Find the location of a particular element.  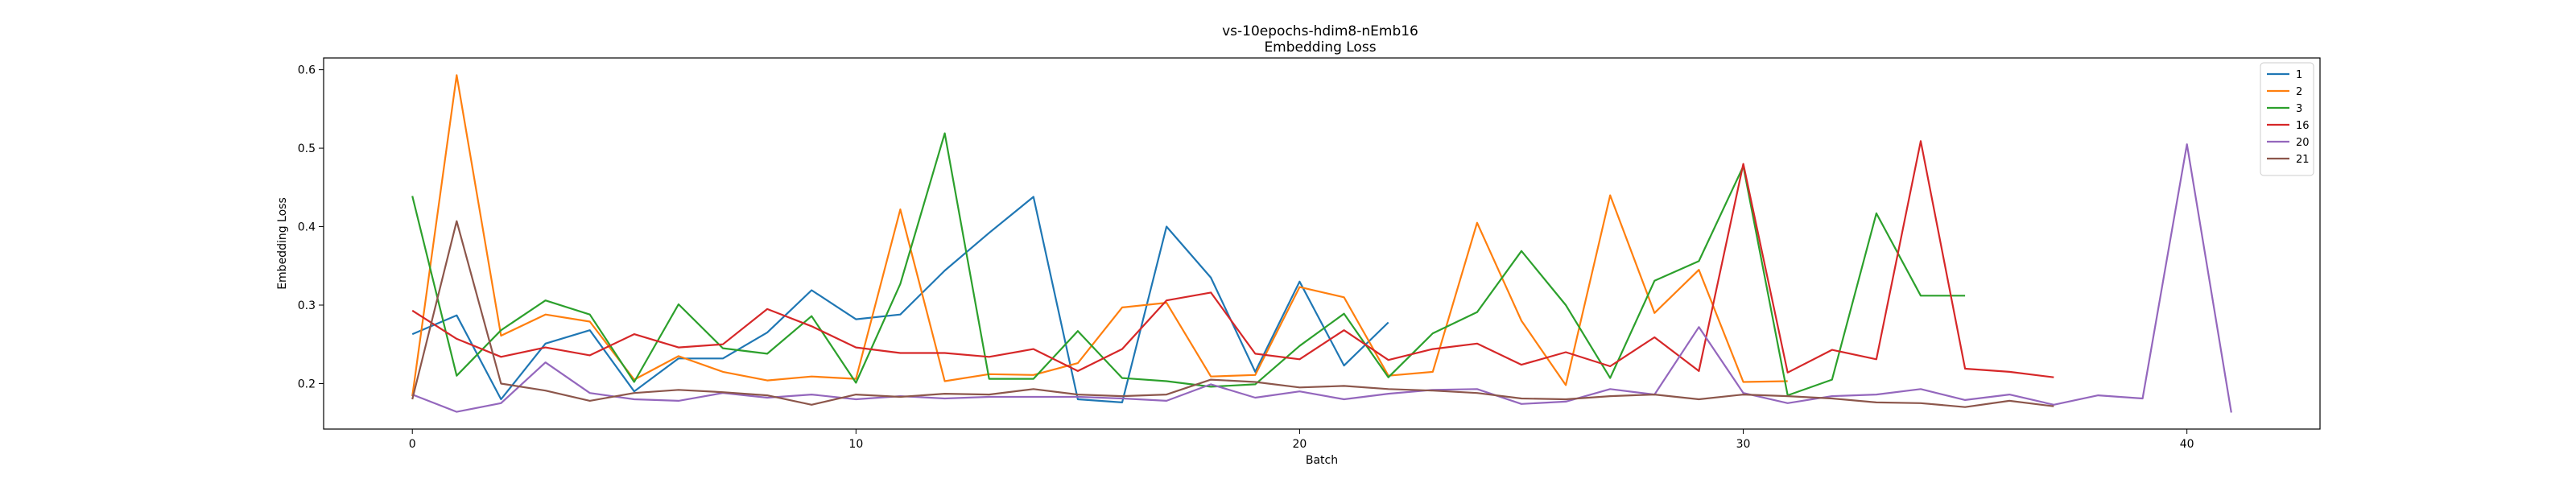

y-axis-label: Embedding Loss is located at coordinates (282, 243).